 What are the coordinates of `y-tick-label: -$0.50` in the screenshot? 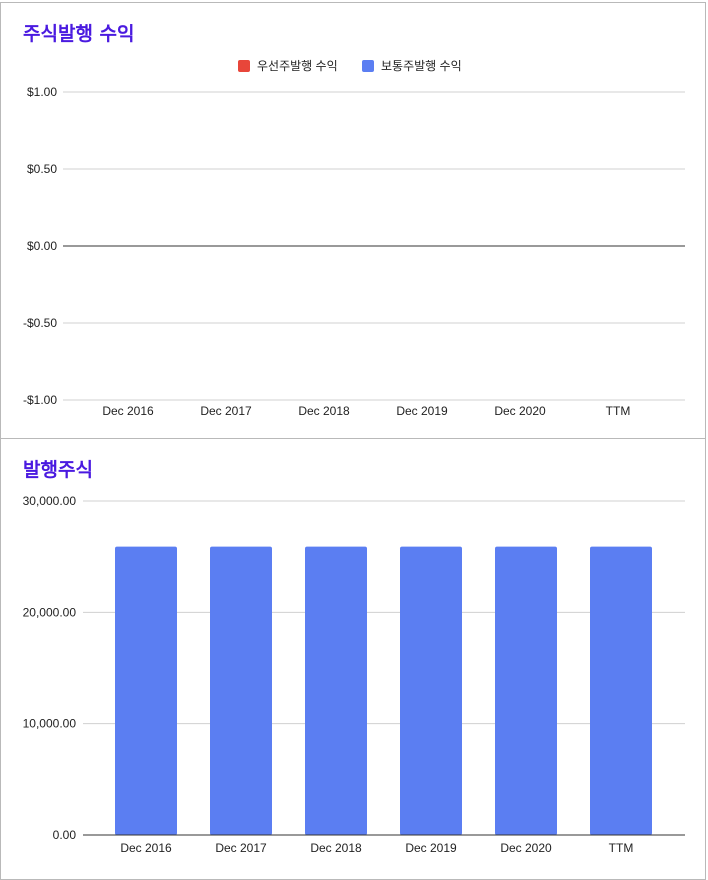 It's located at (40, 323).